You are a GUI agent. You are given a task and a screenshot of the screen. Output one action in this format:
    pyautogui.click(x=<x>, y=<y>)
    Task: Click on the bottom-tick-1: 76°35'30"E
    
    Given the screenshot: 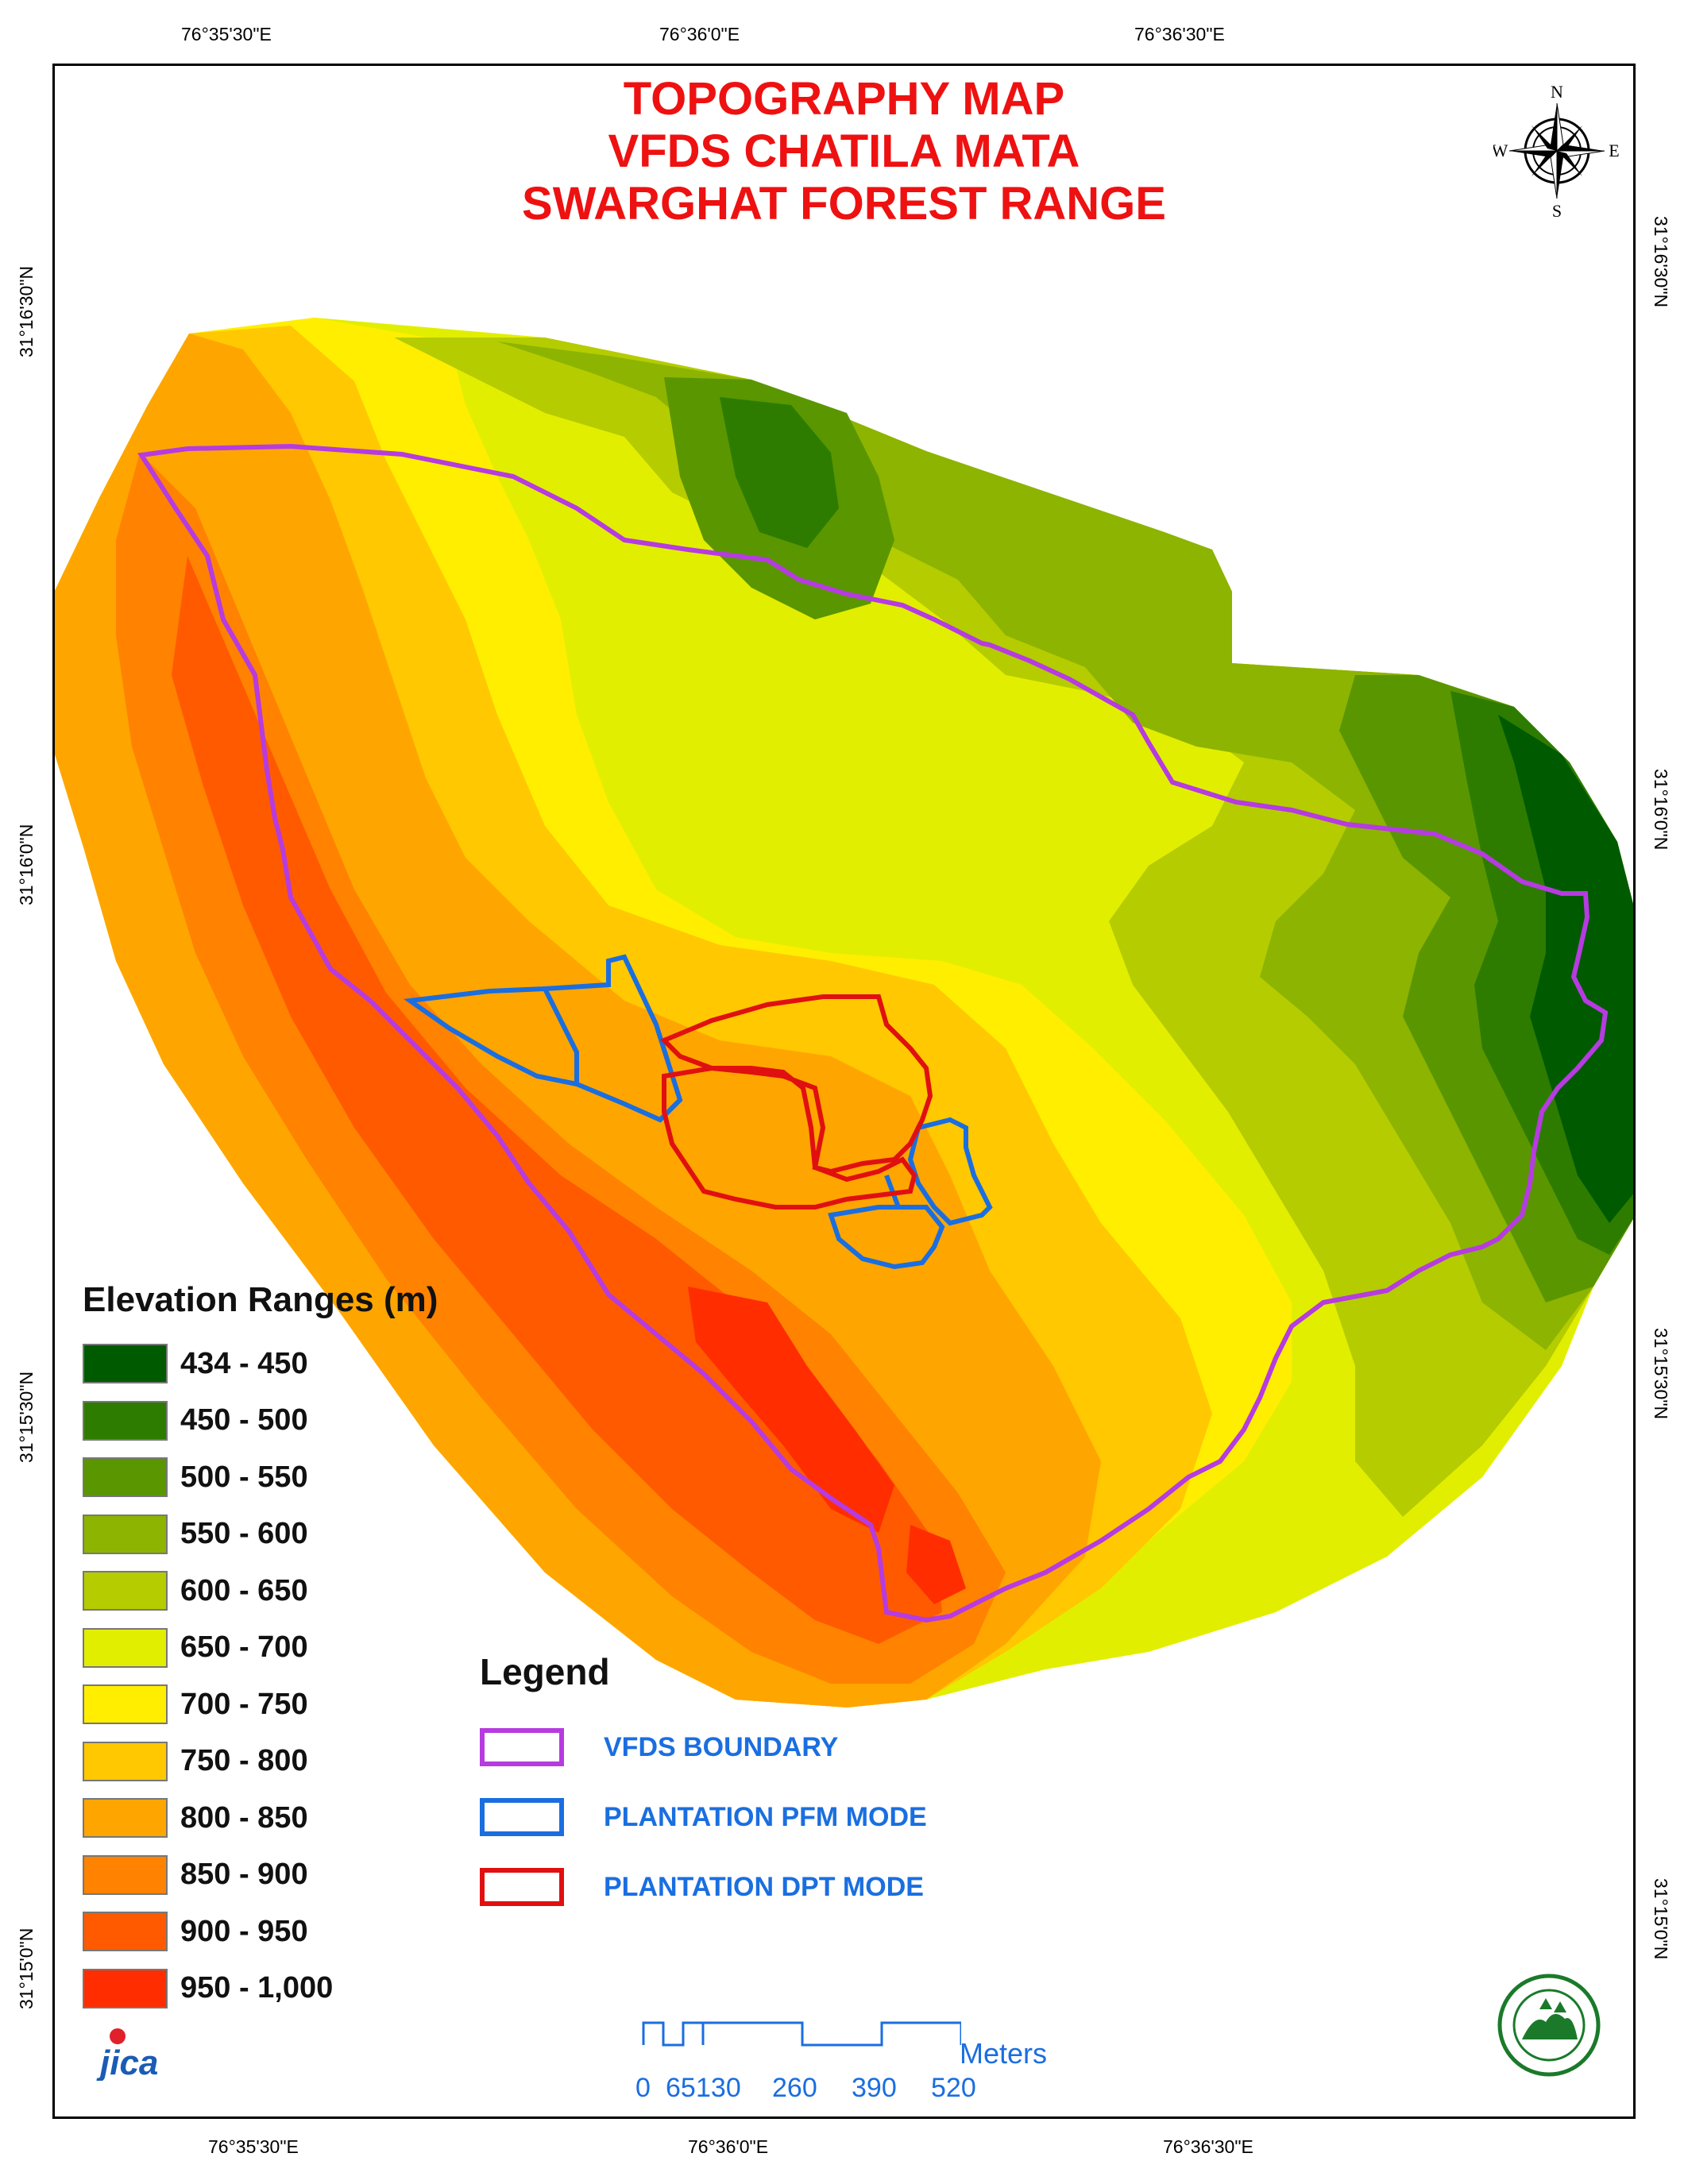 What is the action you would take?
    pyautogui.click(x=253, y=2146)
    